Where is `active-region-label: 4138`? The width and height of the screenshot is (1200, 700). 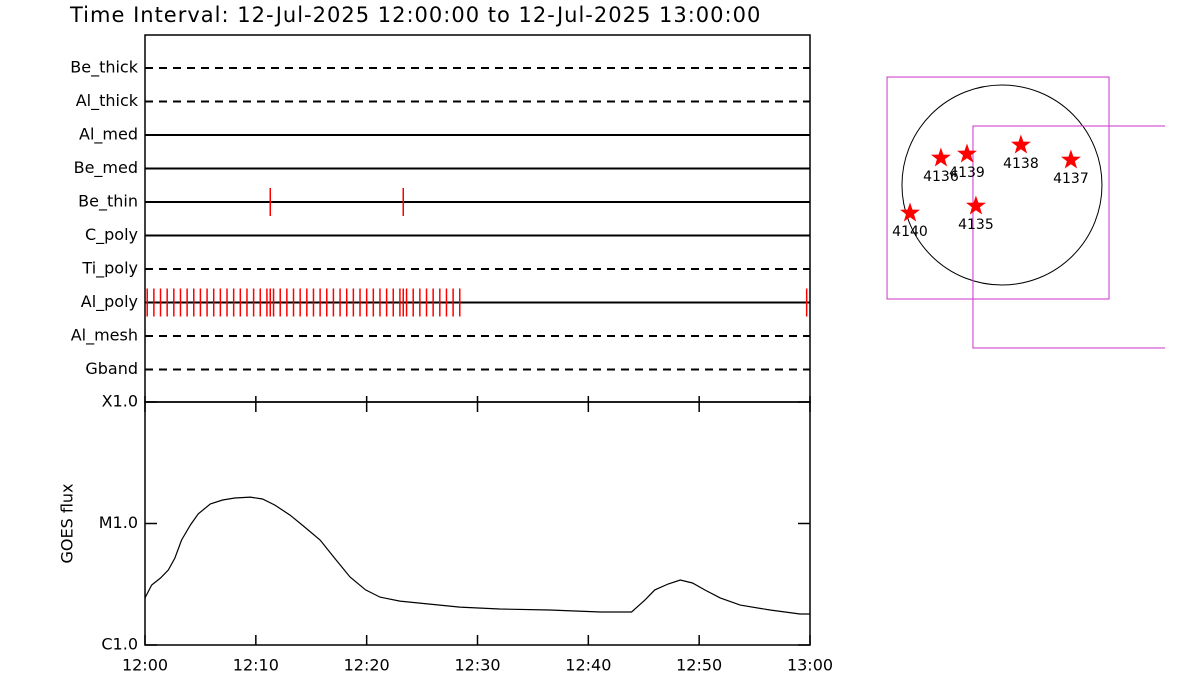 active-region-label: 4138 is located at coordinates (1021, 164).